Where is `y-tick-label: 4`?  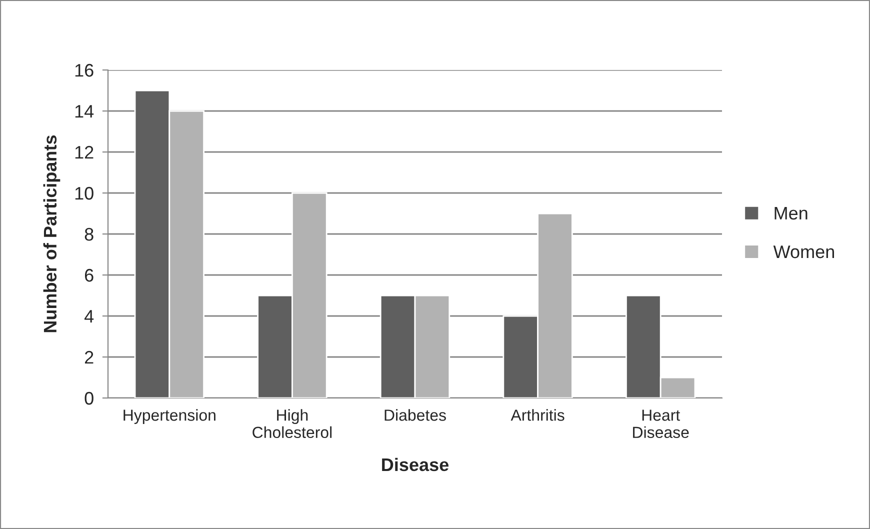
y-tick-label: 4 is located at coordinates (89, 316).